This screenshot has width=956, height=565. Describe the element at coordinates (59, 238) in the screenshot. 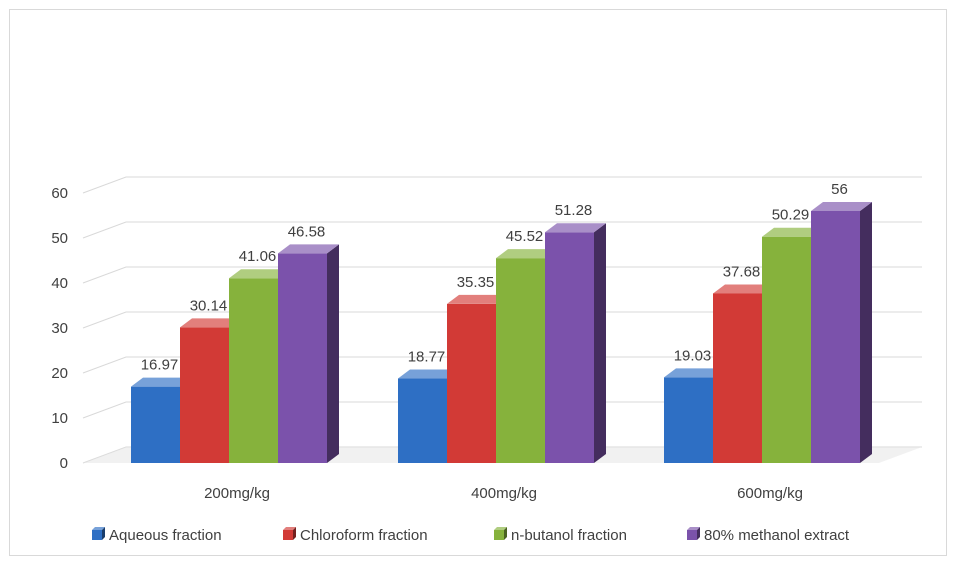

I see `y-tick-label: 50` at that location.